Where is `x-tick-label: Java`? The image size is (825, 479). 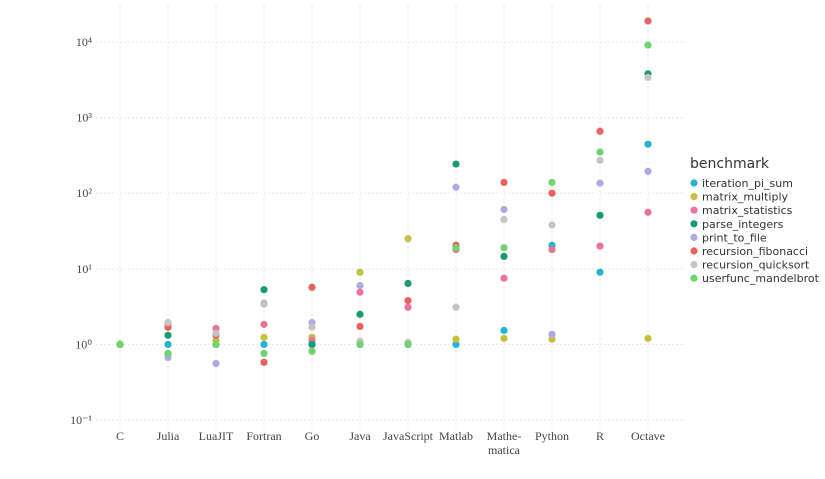
x-tick-label: Java is located at coordinates (360, 436).